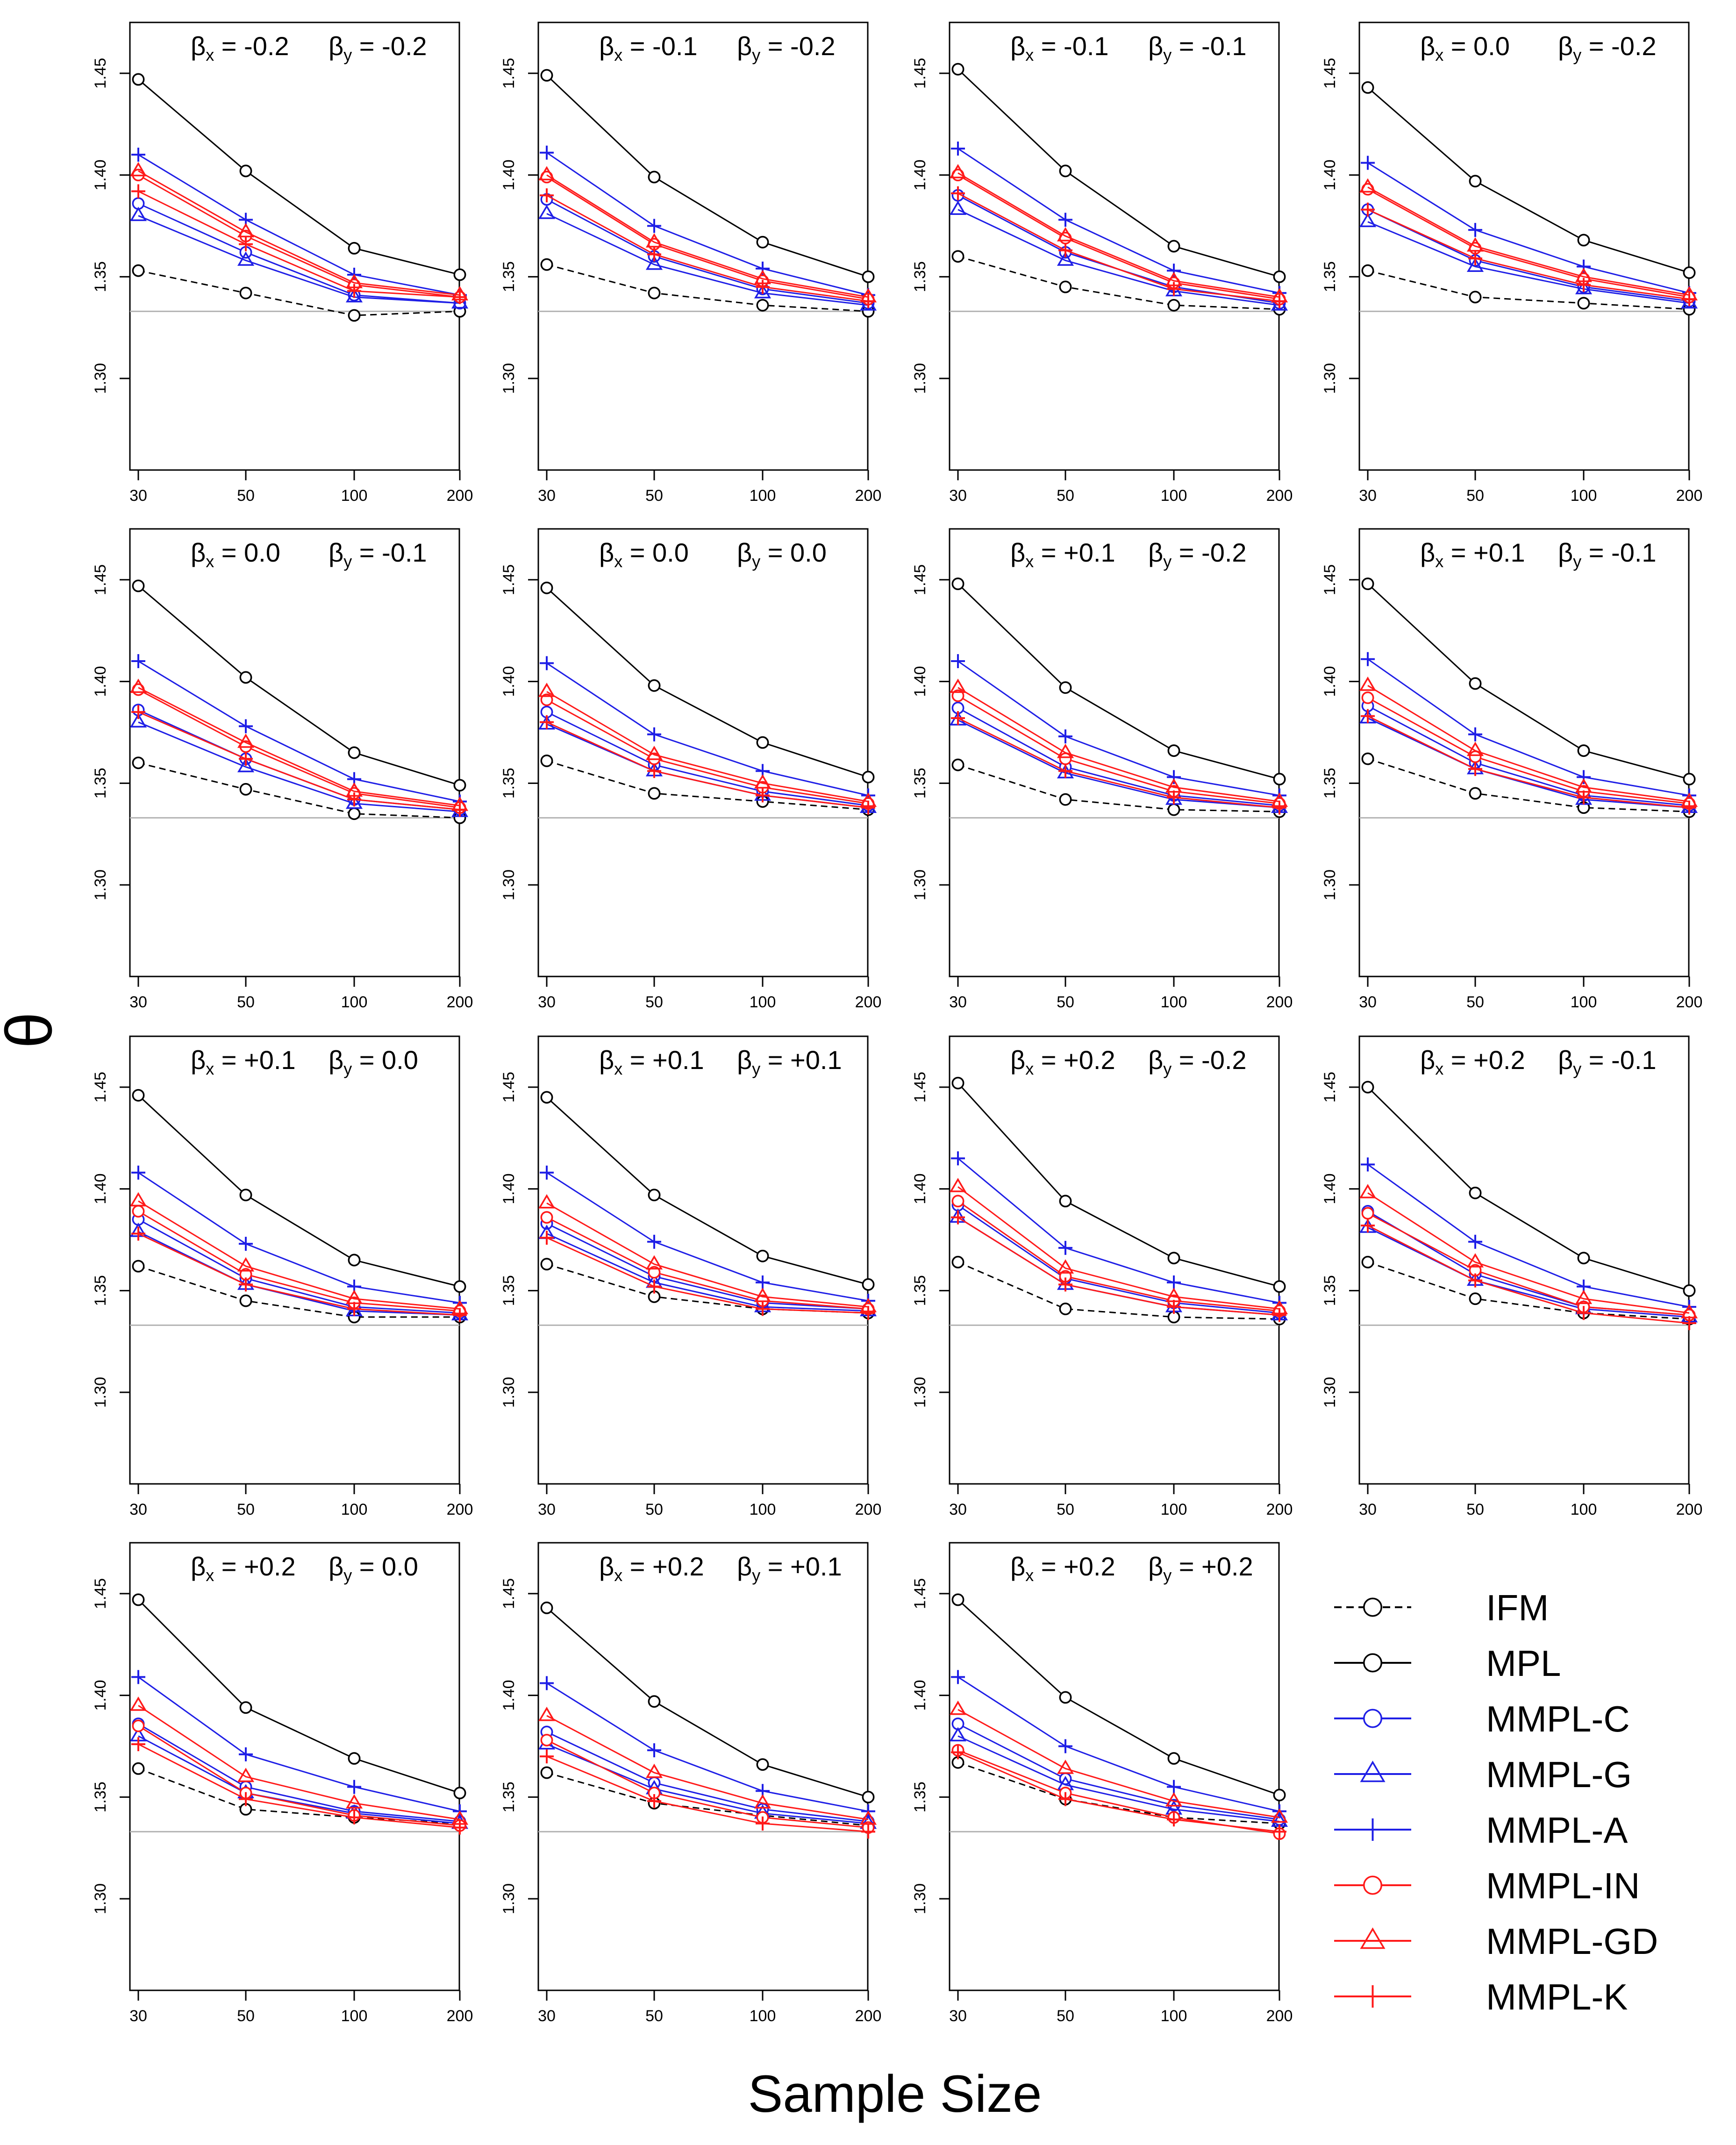 The height and width of the screenshot is (2145, 1736). I want to click on y-tick-label: 1.35, so click(1330, 783).